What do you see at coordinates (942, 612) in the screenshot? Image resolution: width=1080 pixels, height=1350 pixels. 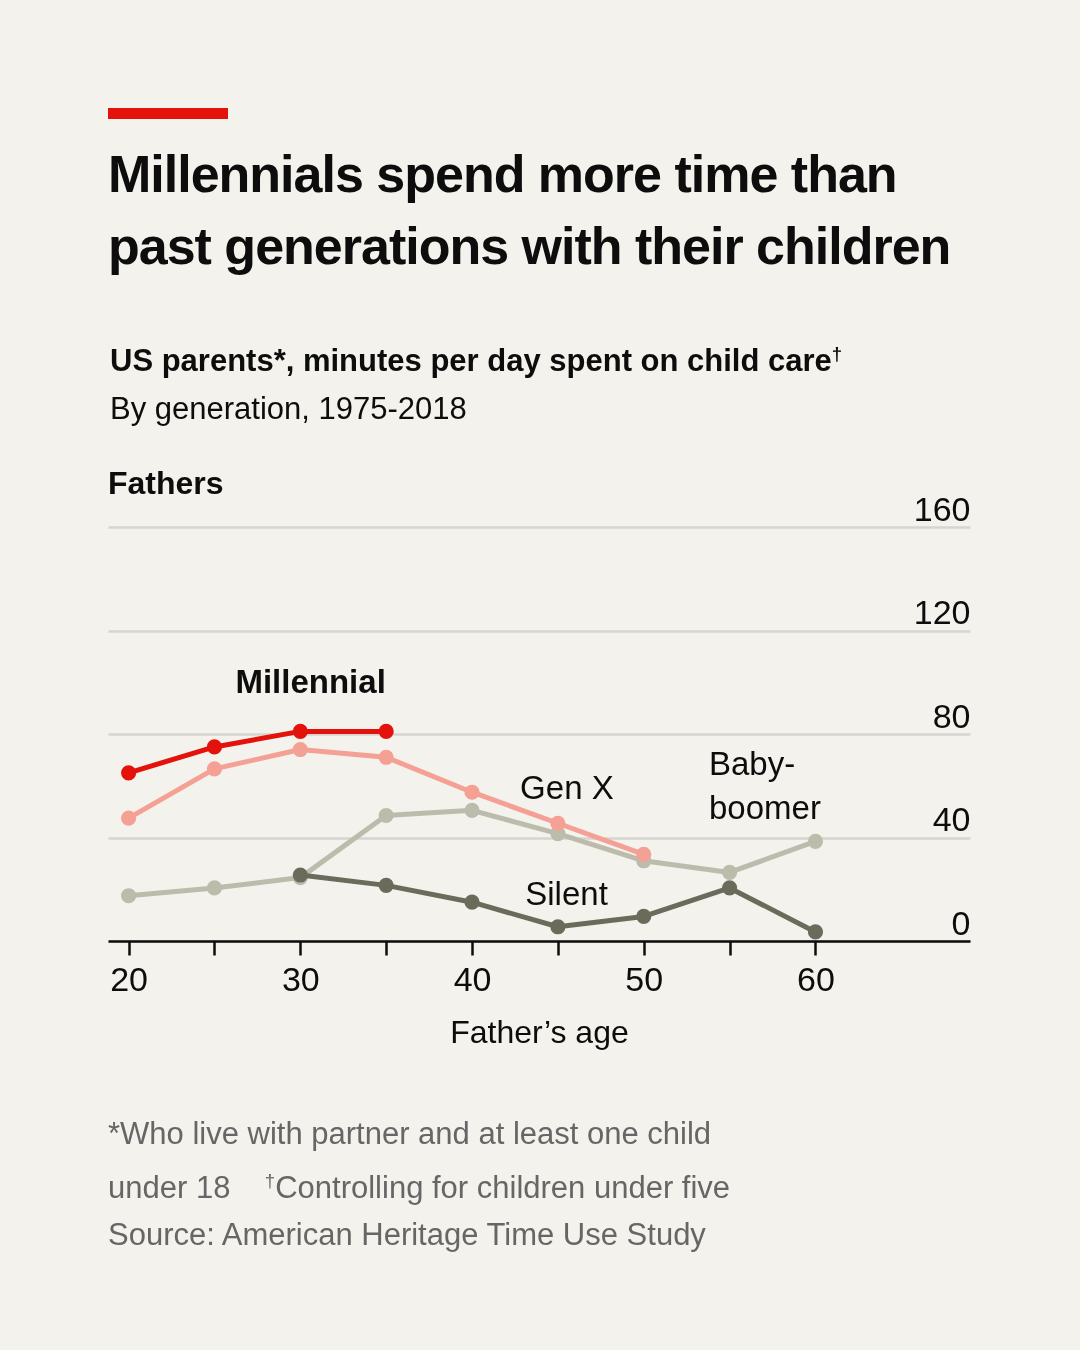 I see `y-tick-label: 120` at bounding box center [942, 612].